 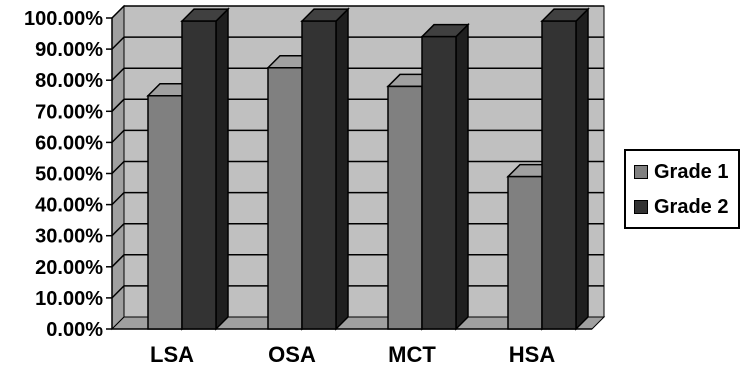 What do you see at coordinates (69, 175) in the screenshot?
I see `y-tick-label: 50.00%` at bounding box center [69, 175].